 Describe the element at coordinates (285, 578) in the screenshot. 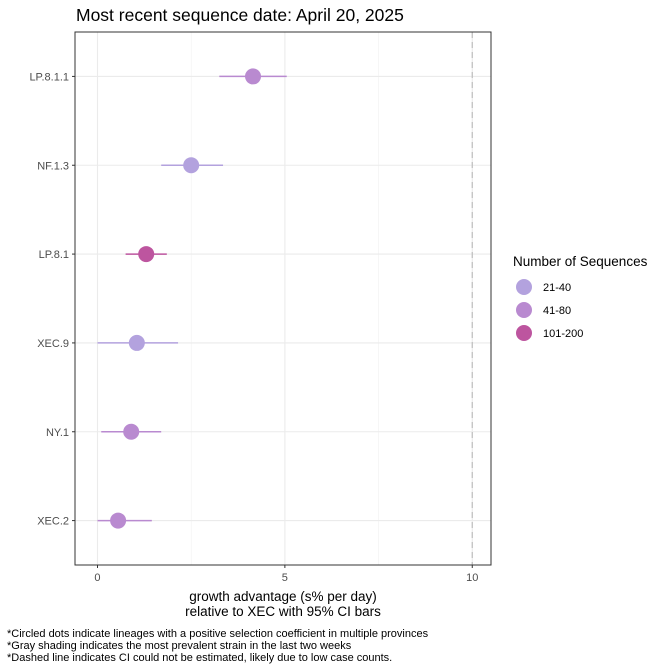

I see `x-tick-label: 5` at that location.